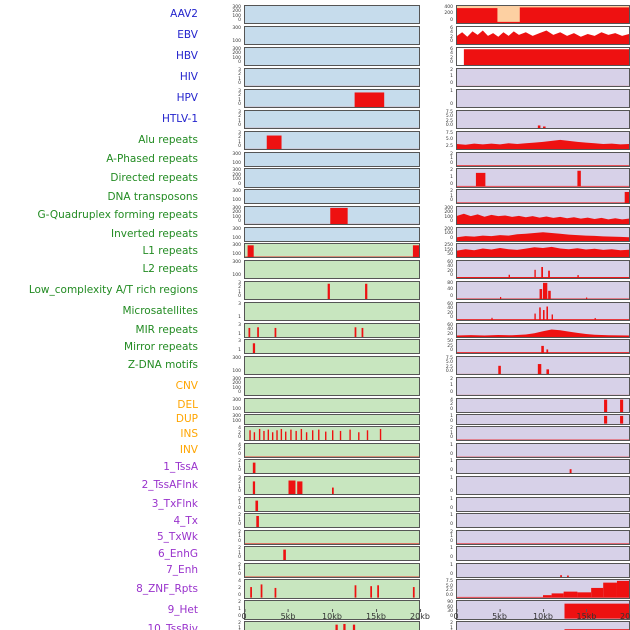 The image size is (630, 630). I want to click on y-tick-label: 150, so click(448, 250).